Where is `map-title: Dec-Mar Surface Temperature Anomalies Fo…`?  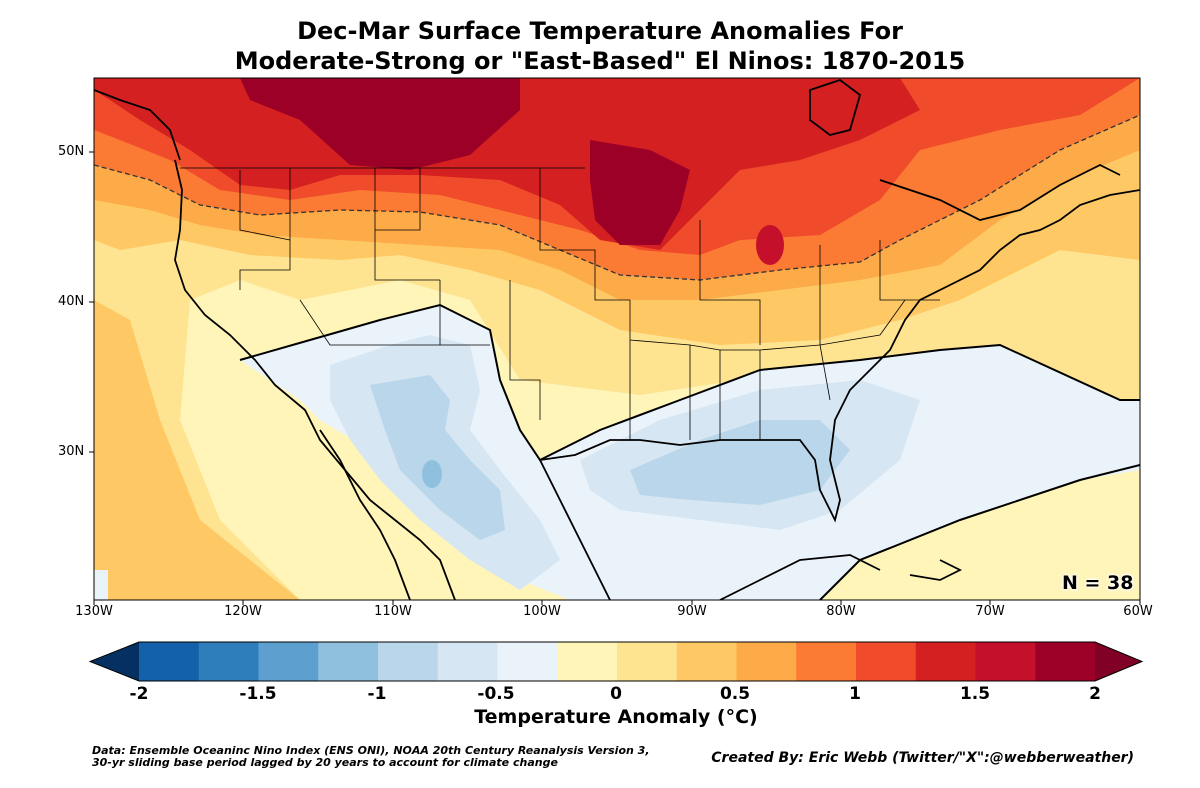 map-title: Dec-Mar Surface Temperature Anomalies Fo… is located at coordinates (600, 46).